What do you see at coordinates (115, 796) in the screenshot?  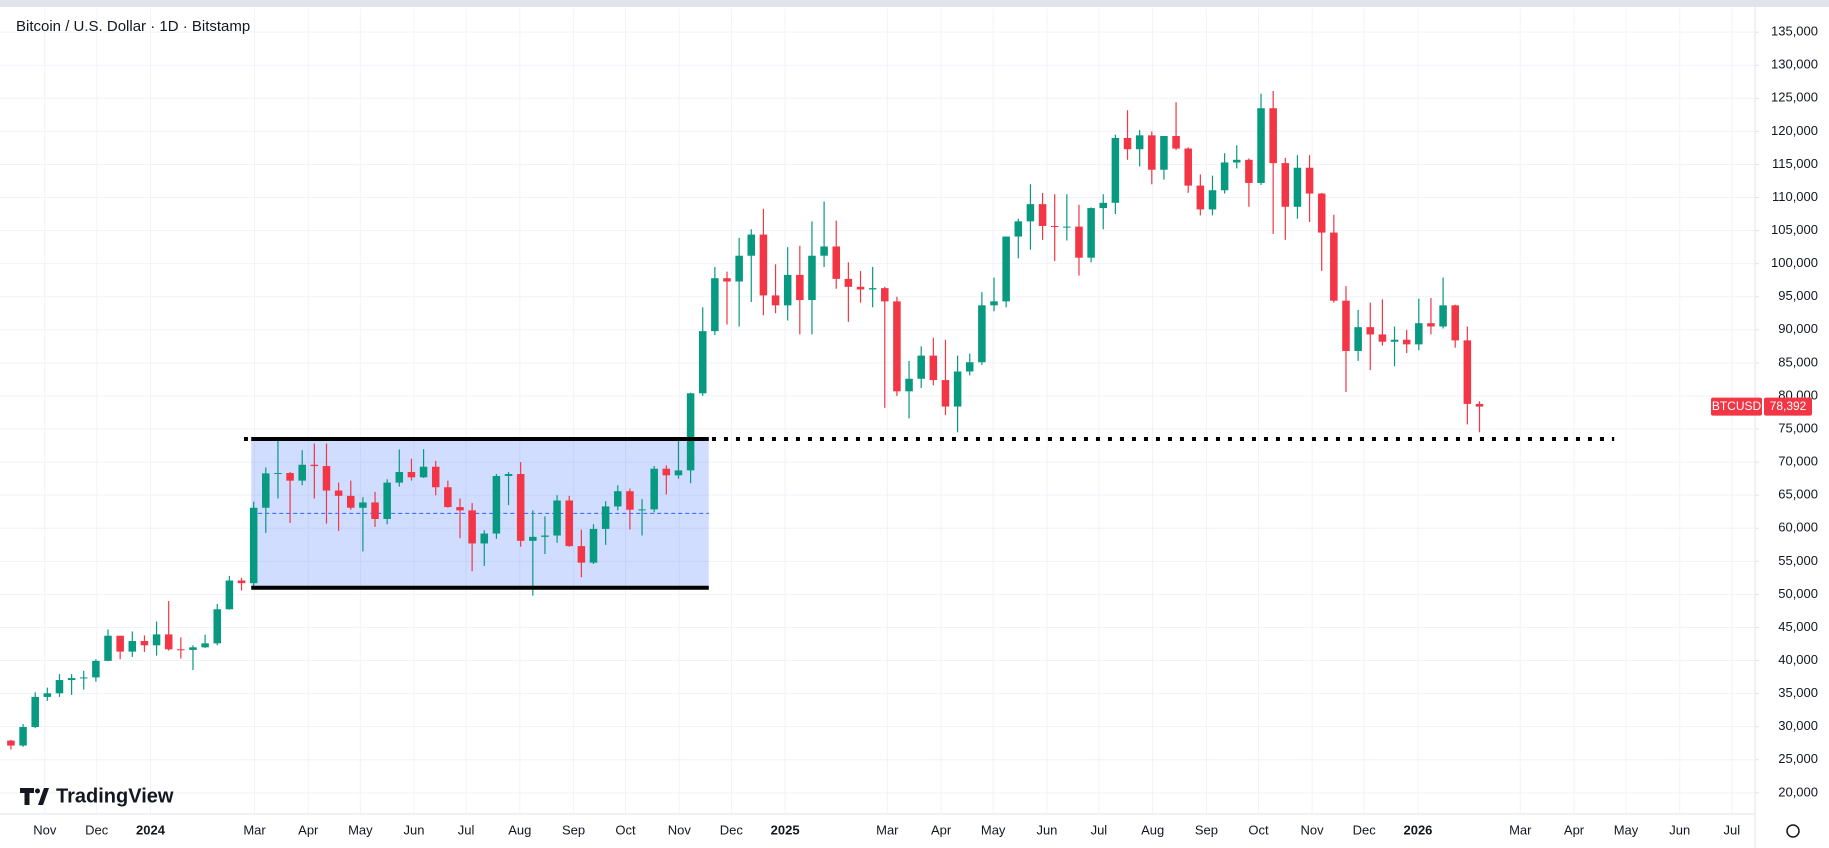 I see `logo-text: TradingView` at bounding box center [115, 796].